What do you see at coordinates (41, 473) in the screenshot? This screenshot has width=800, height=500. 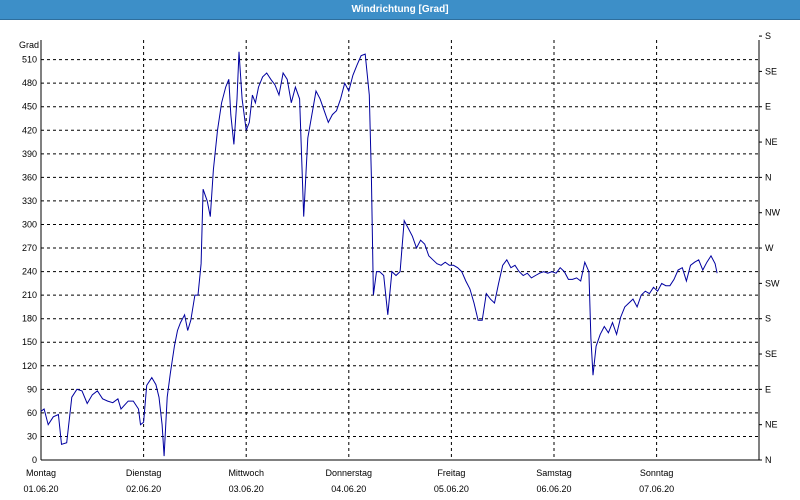 I see `x-tick-day-label: Montag` at bounding box center [41, 473].